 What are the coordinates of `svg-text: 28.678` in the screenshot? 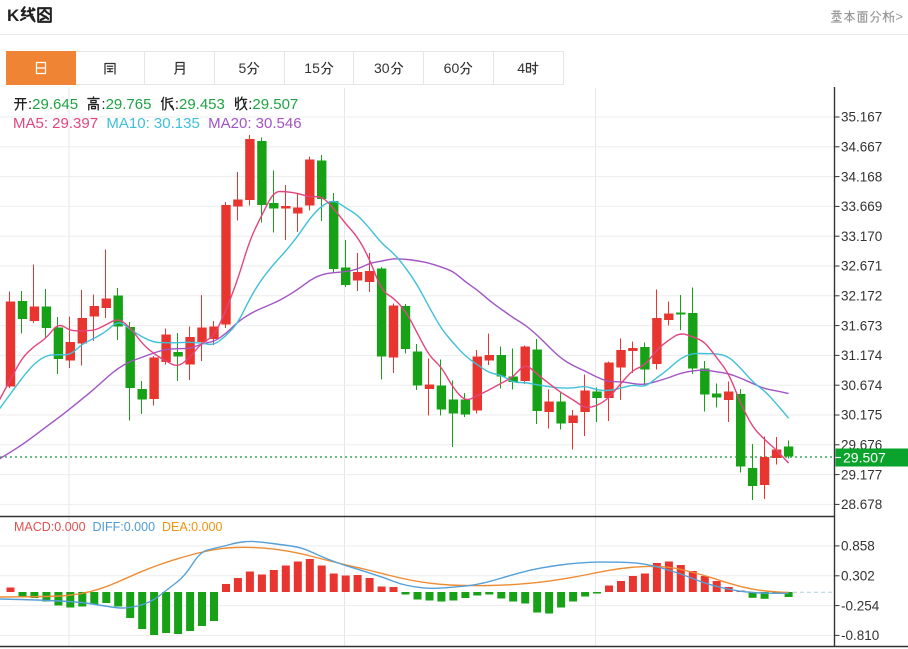 It's located at (861, 504).